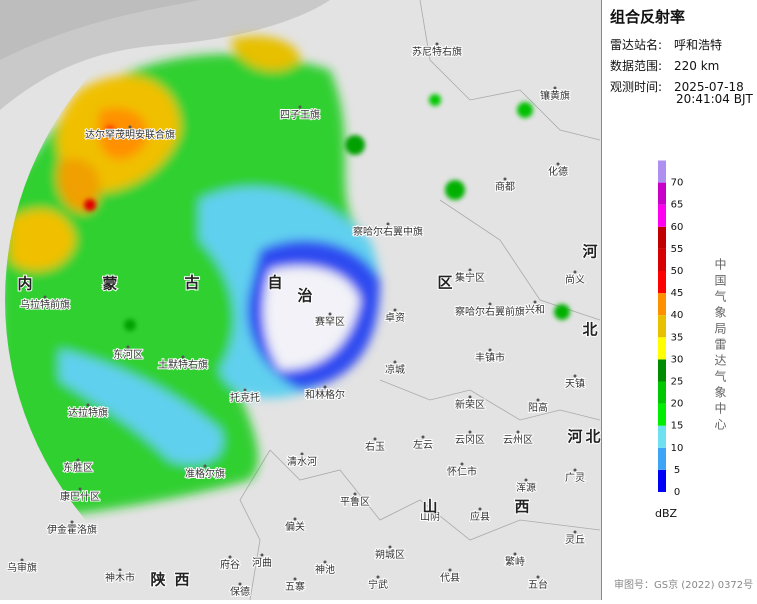  What do you see at coordinates (684, 585) in the screenshot?
I see `footer: 审图号：GS京 (2022) 0372号` at bounding box center [684, 585].